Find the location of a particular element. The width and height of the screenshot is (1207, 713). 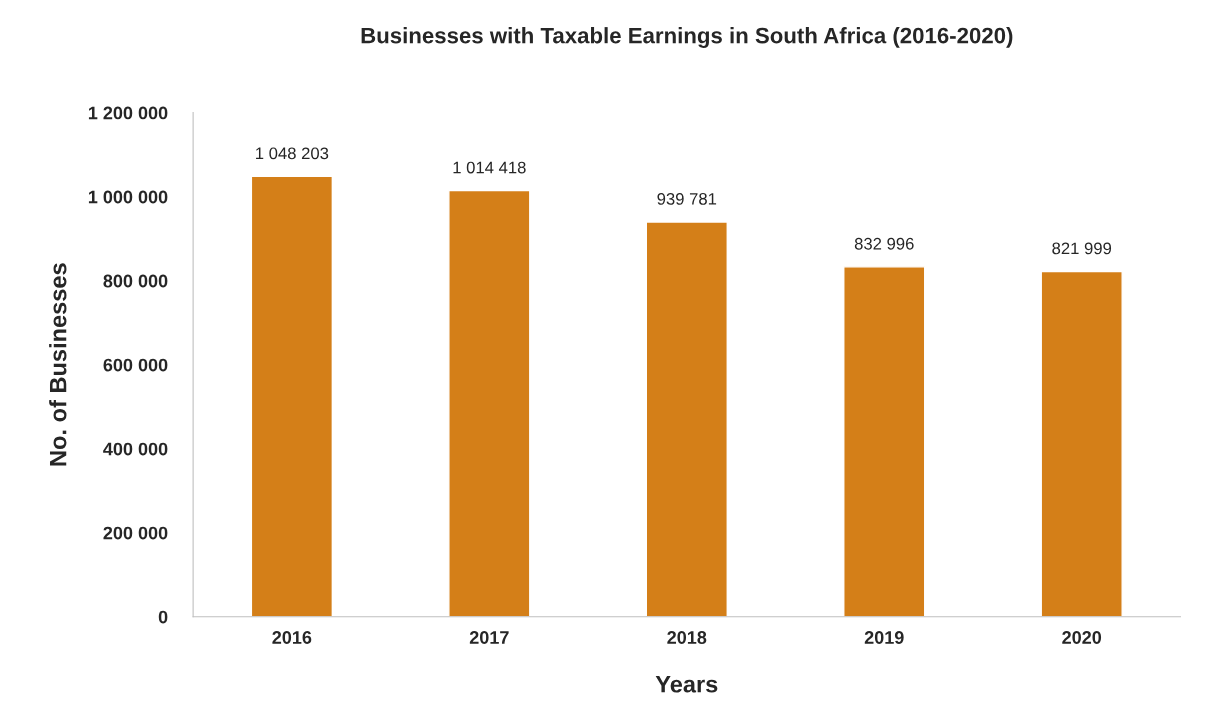

chart-title: Businesses with Taxable Earnings in South Africa (2016-2020) is located at coordinates (687, 37).